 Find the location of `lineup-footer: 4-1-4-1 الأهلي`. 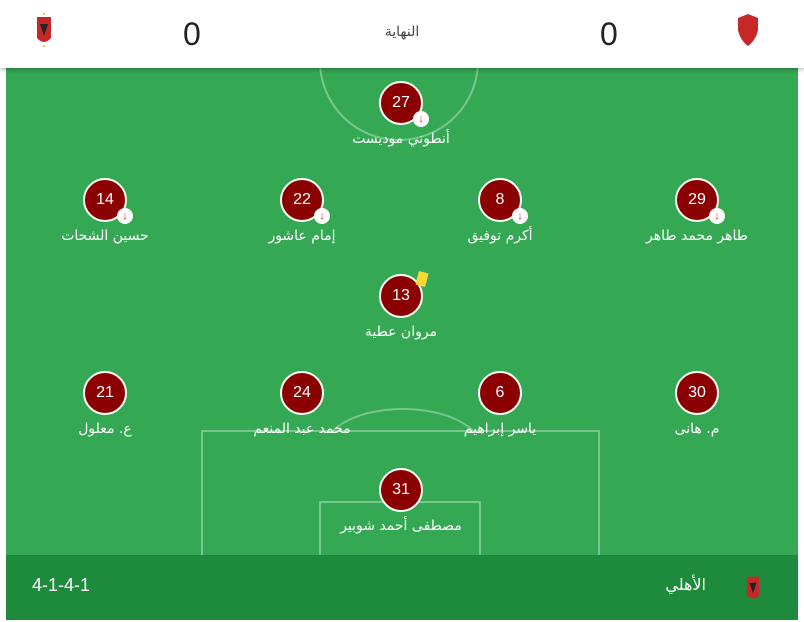

lineup-footer: 4-1-4-1 الأهلي is located at coordinates (402, 587).